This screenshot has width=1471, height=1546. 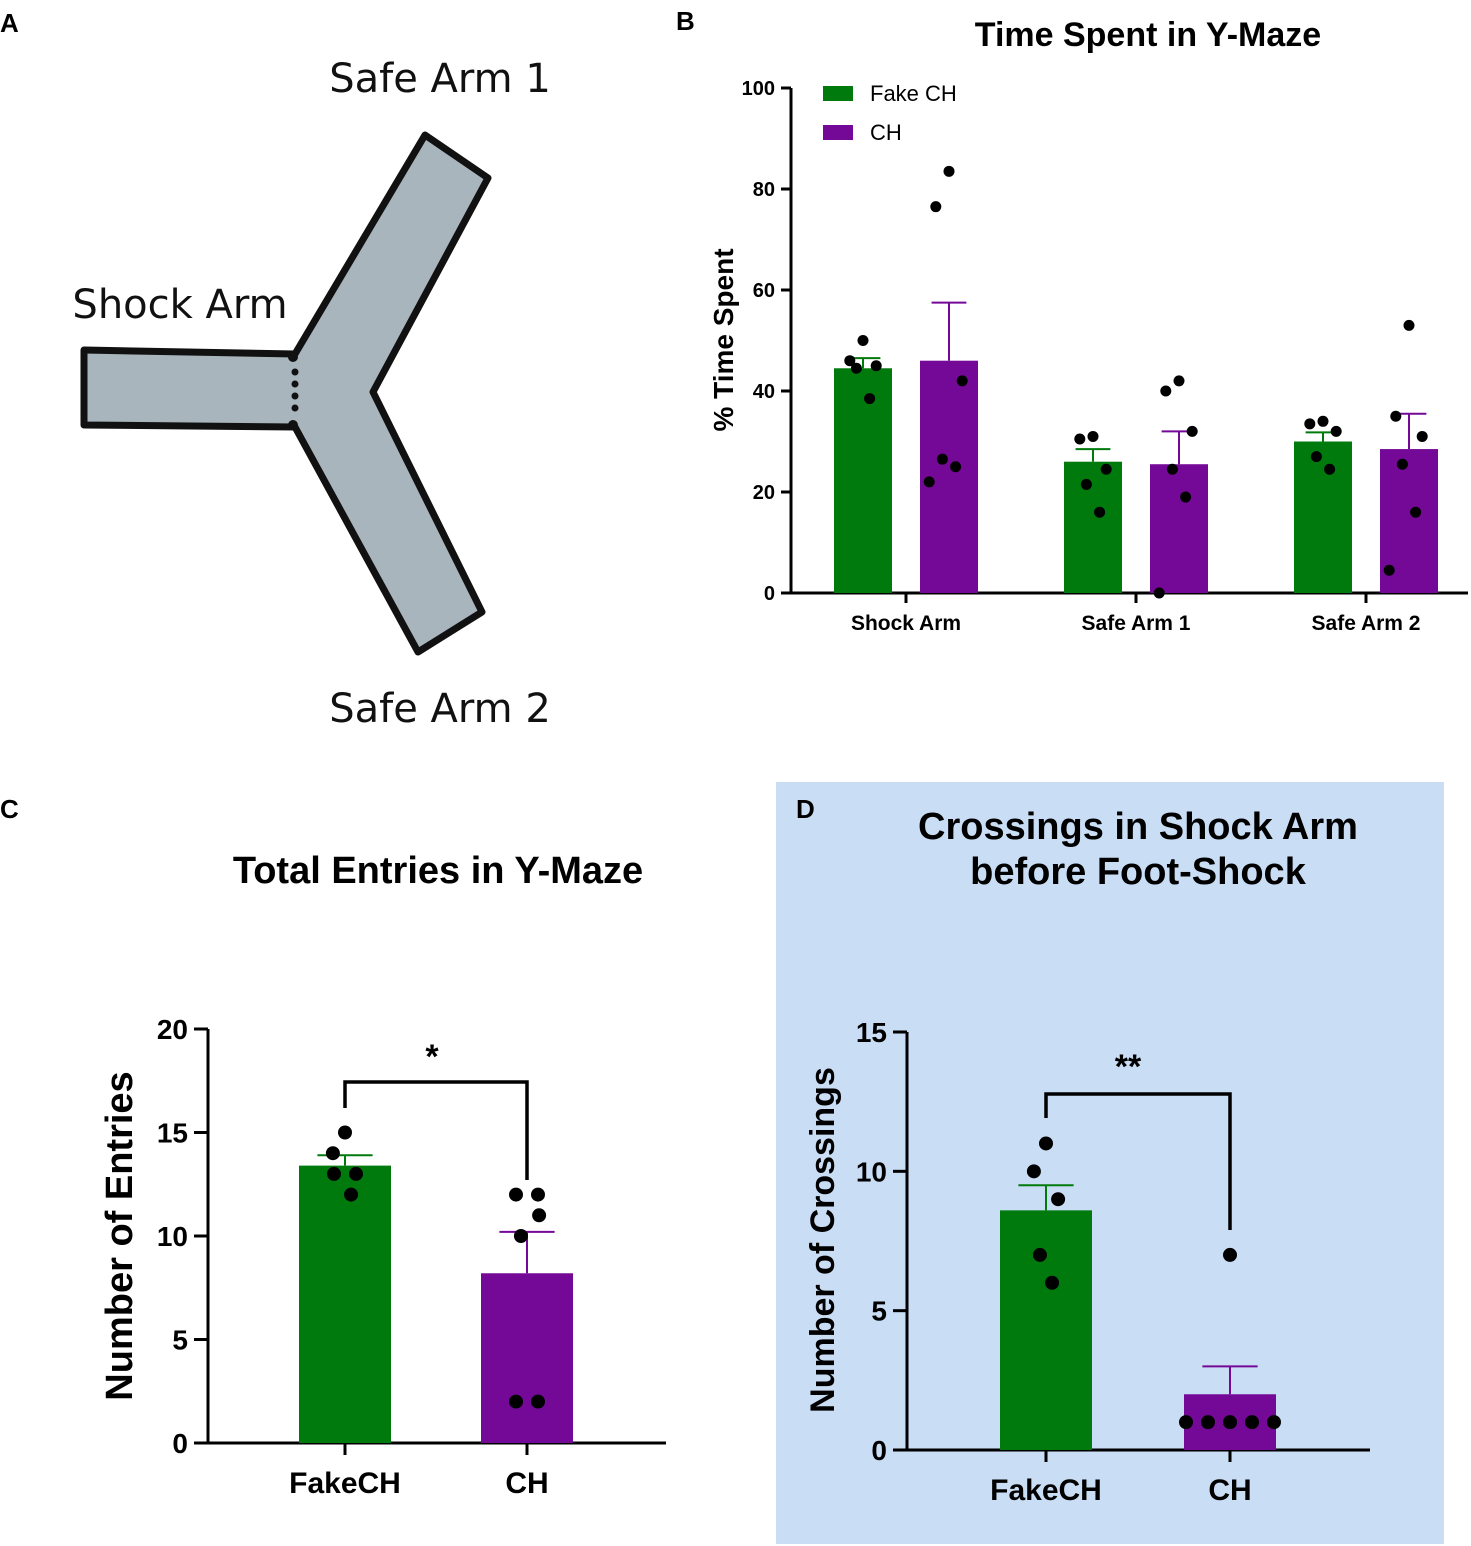 What do you see at coordinates (9, 23) in the screenshot?
I see `panel-letter-a: A` at bounding box center [9, 23].